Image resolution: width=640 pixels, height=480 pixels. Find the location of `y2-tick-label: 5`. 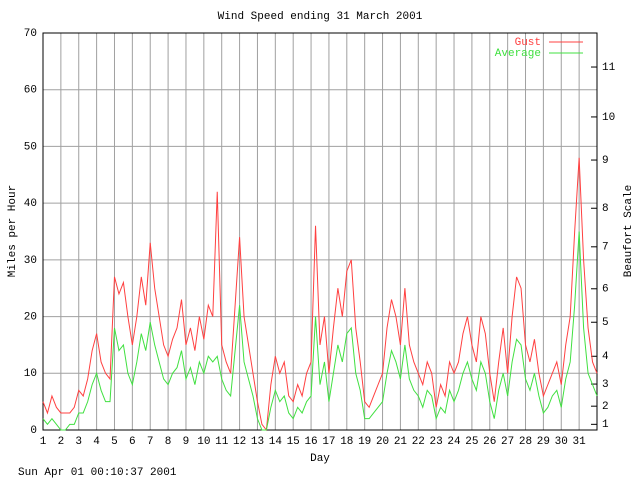

y2-tick-label: 5 is located at coordinates (605, 323).